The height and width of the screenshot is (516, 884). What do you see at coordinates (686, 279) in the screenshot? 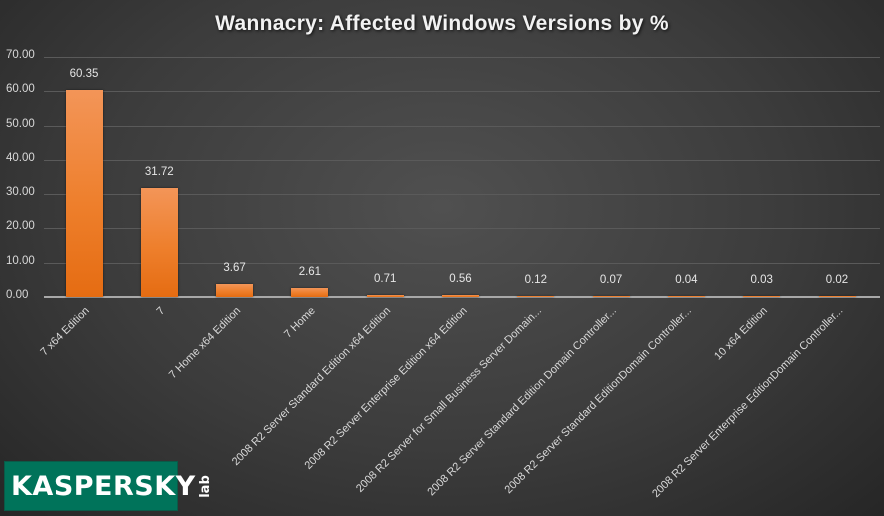
I see `data-label: 0.04` at bounding box center [686, 279].